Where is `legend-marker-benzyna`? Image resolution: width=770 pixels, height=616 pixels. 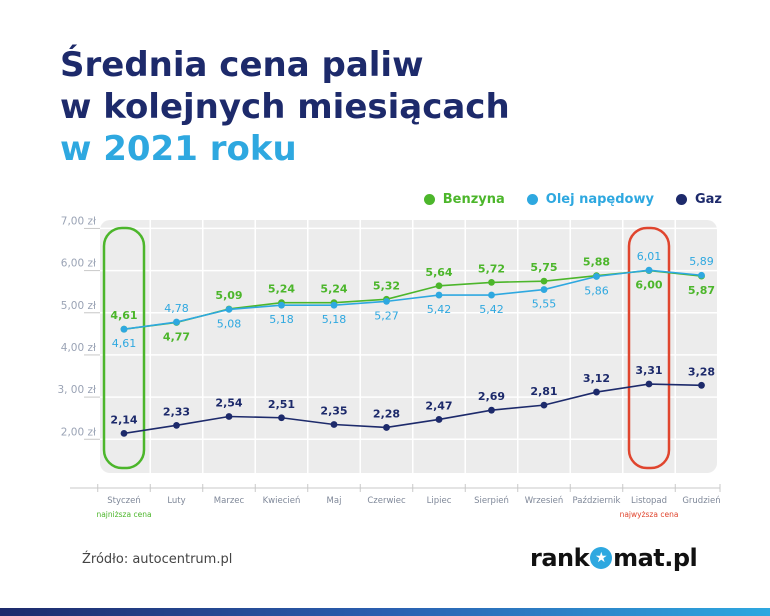
legend-marker-benzyna is located at coordinates (429, 199).